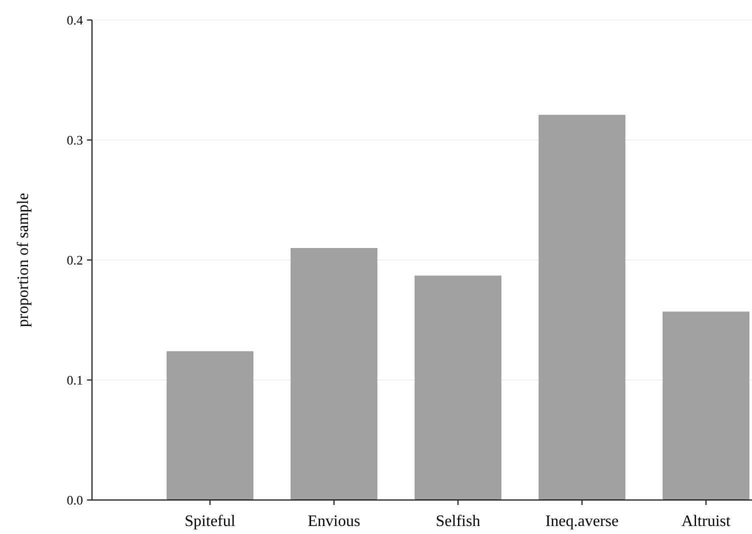  Describe the element at coordinates (74, 500) in the screenshot. I see `y-tick-label: 0.0` at that location.